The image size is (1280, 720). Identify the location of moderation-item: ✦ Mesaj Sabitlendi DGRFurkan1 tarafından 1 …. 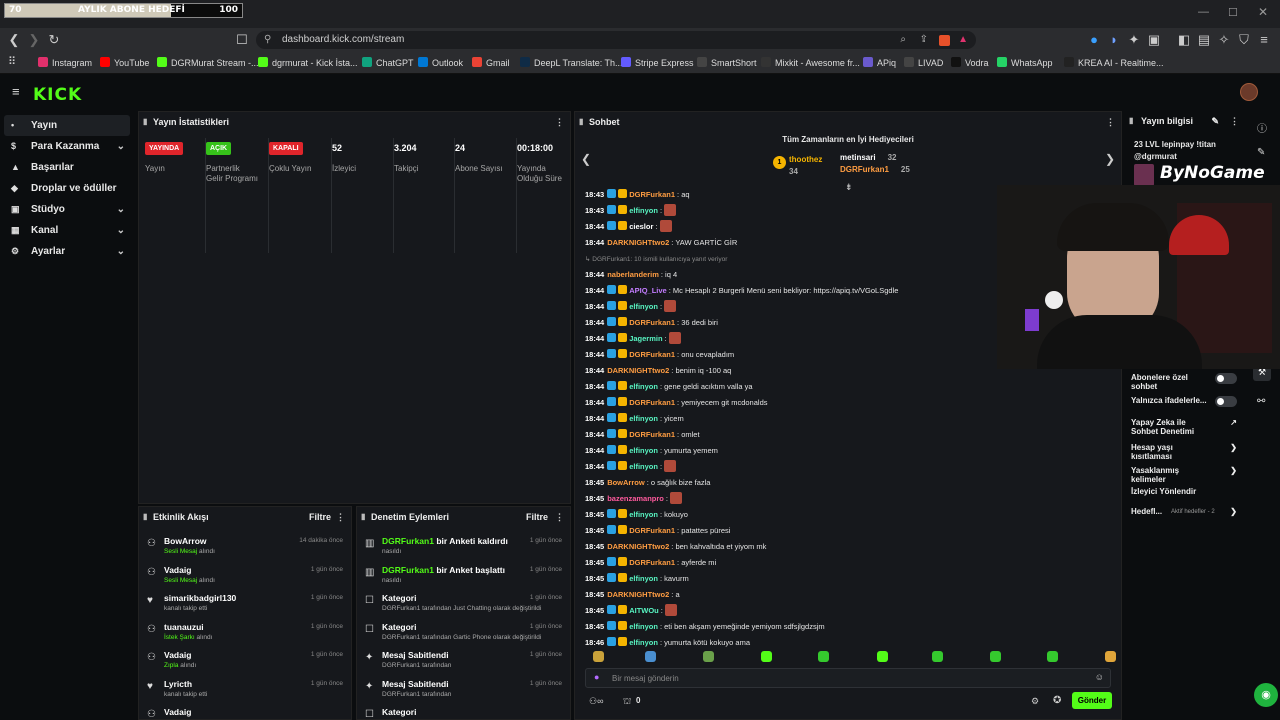
(463, 661).